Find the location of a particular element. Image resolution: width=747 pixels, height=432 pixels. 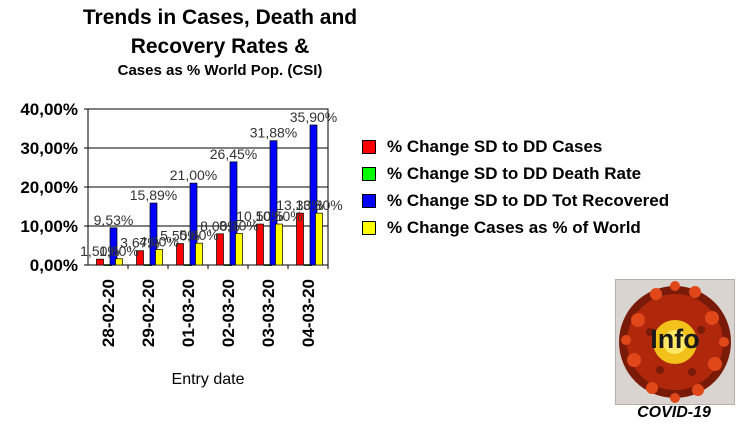

x-tick-label: 04-03-20 is located at coordinates (308, 313).